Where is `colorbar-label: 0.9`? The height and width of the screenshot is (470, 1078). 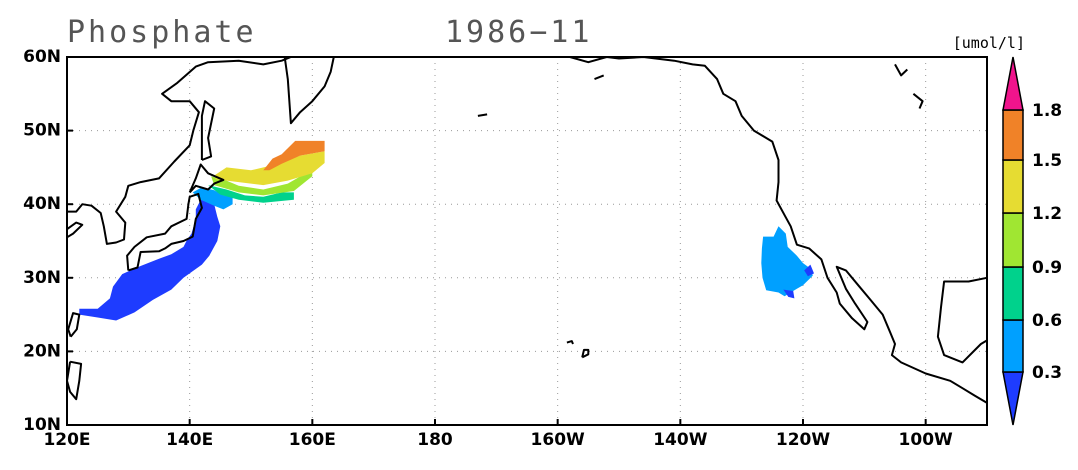
colorbar-label: 0.9 is located at coordinates (1047, 268).